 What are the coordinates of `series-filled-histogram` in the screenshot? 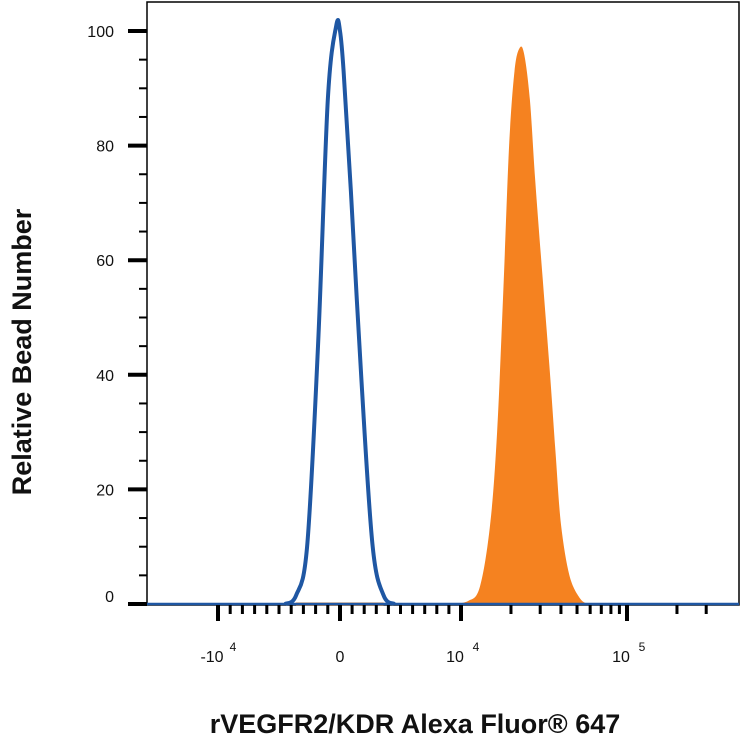 It's located at (518, 325).